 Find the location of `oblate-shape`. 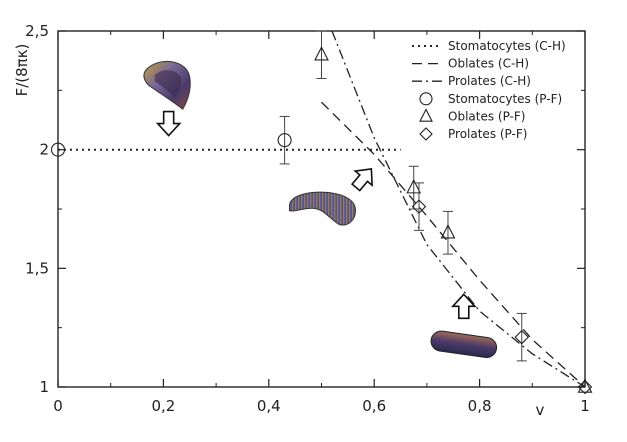

oblate-shape is located at coordinates (323, 208).